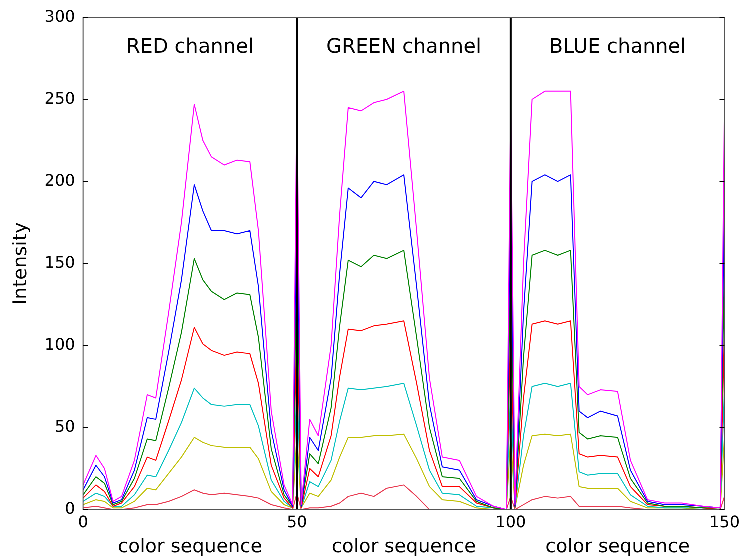  Describe the element at coordinates (511, 522) in the screenshot. I see `x-tick-label: 100` at that location.